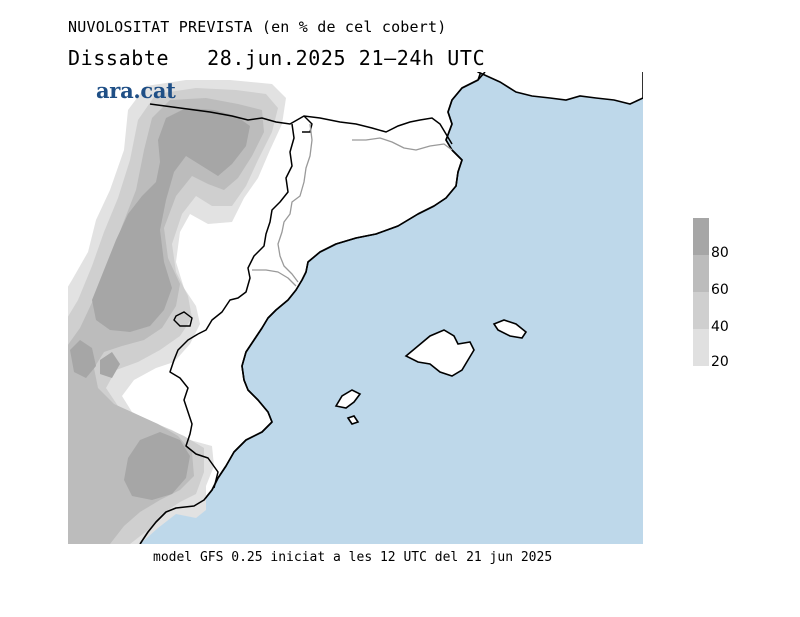  What do you see at coordinates (422, 58) in the screenshot?
I see `forecast-time-range: 21—24h UTC` at bounding box center [422, 58].